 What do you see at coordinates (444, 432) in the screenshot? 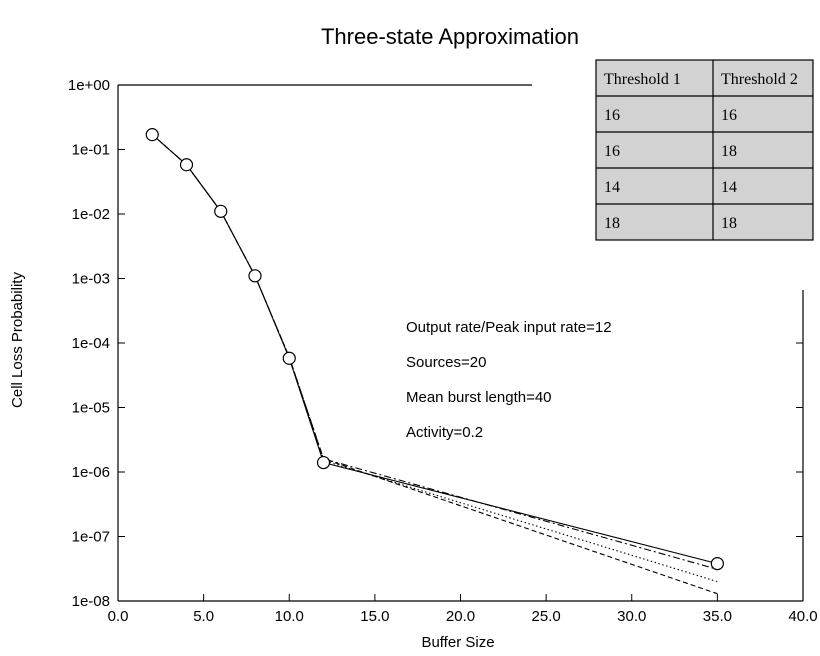
I see `annotation-text: Activity=0.2` at bounding box center [444, 432].